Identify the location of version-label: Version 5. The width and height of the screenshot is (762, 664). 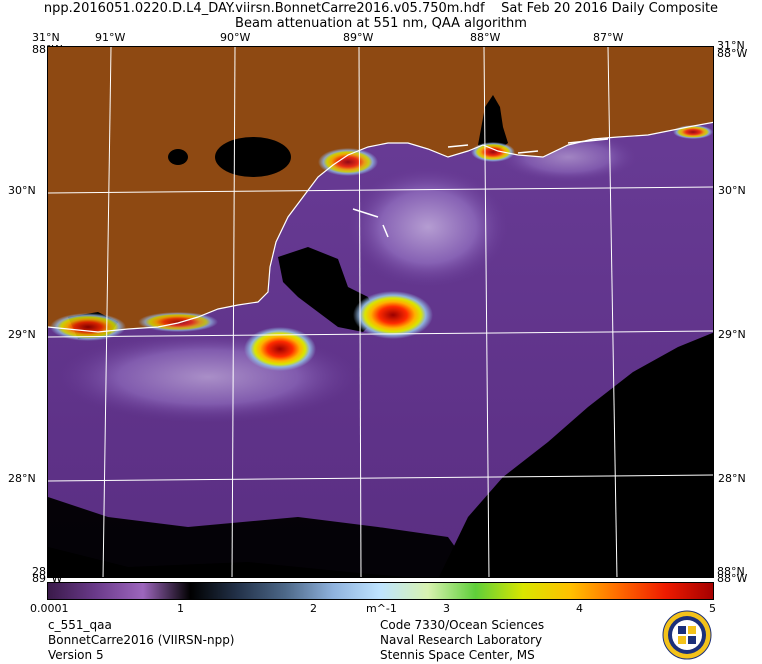
(76, 655).